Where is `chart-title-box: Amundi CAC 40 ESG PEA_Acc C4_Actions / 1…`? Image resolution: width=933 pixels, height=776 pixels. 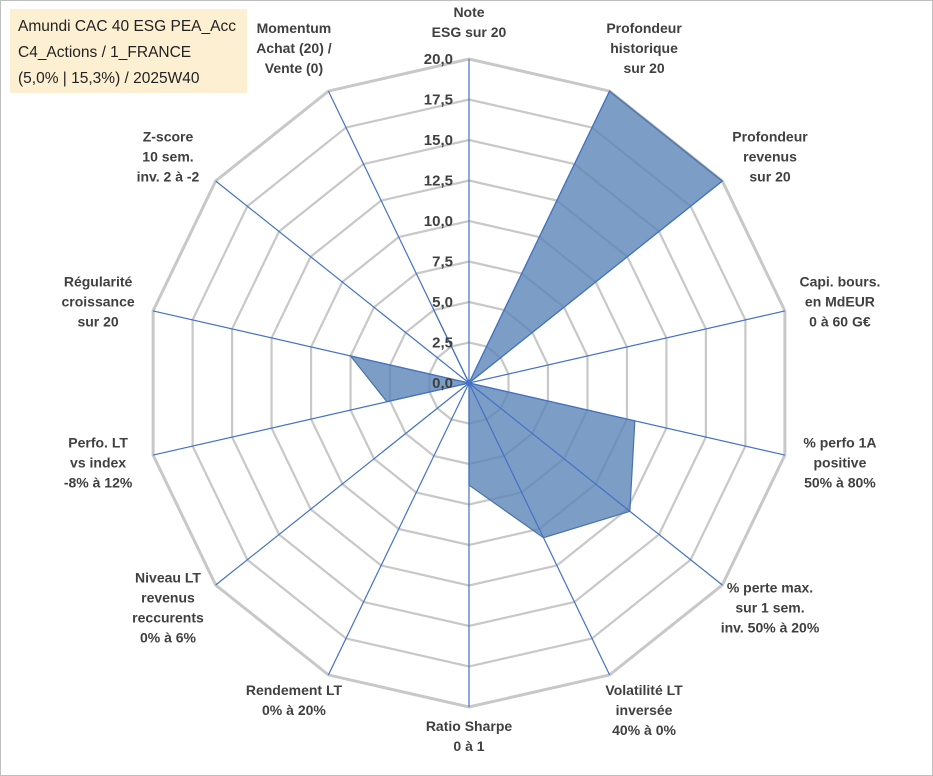 chart-title-box: Amundi CAC 40 ESG PEA_Acc C4_Actions / 1… is located at coordinates (128, 51).